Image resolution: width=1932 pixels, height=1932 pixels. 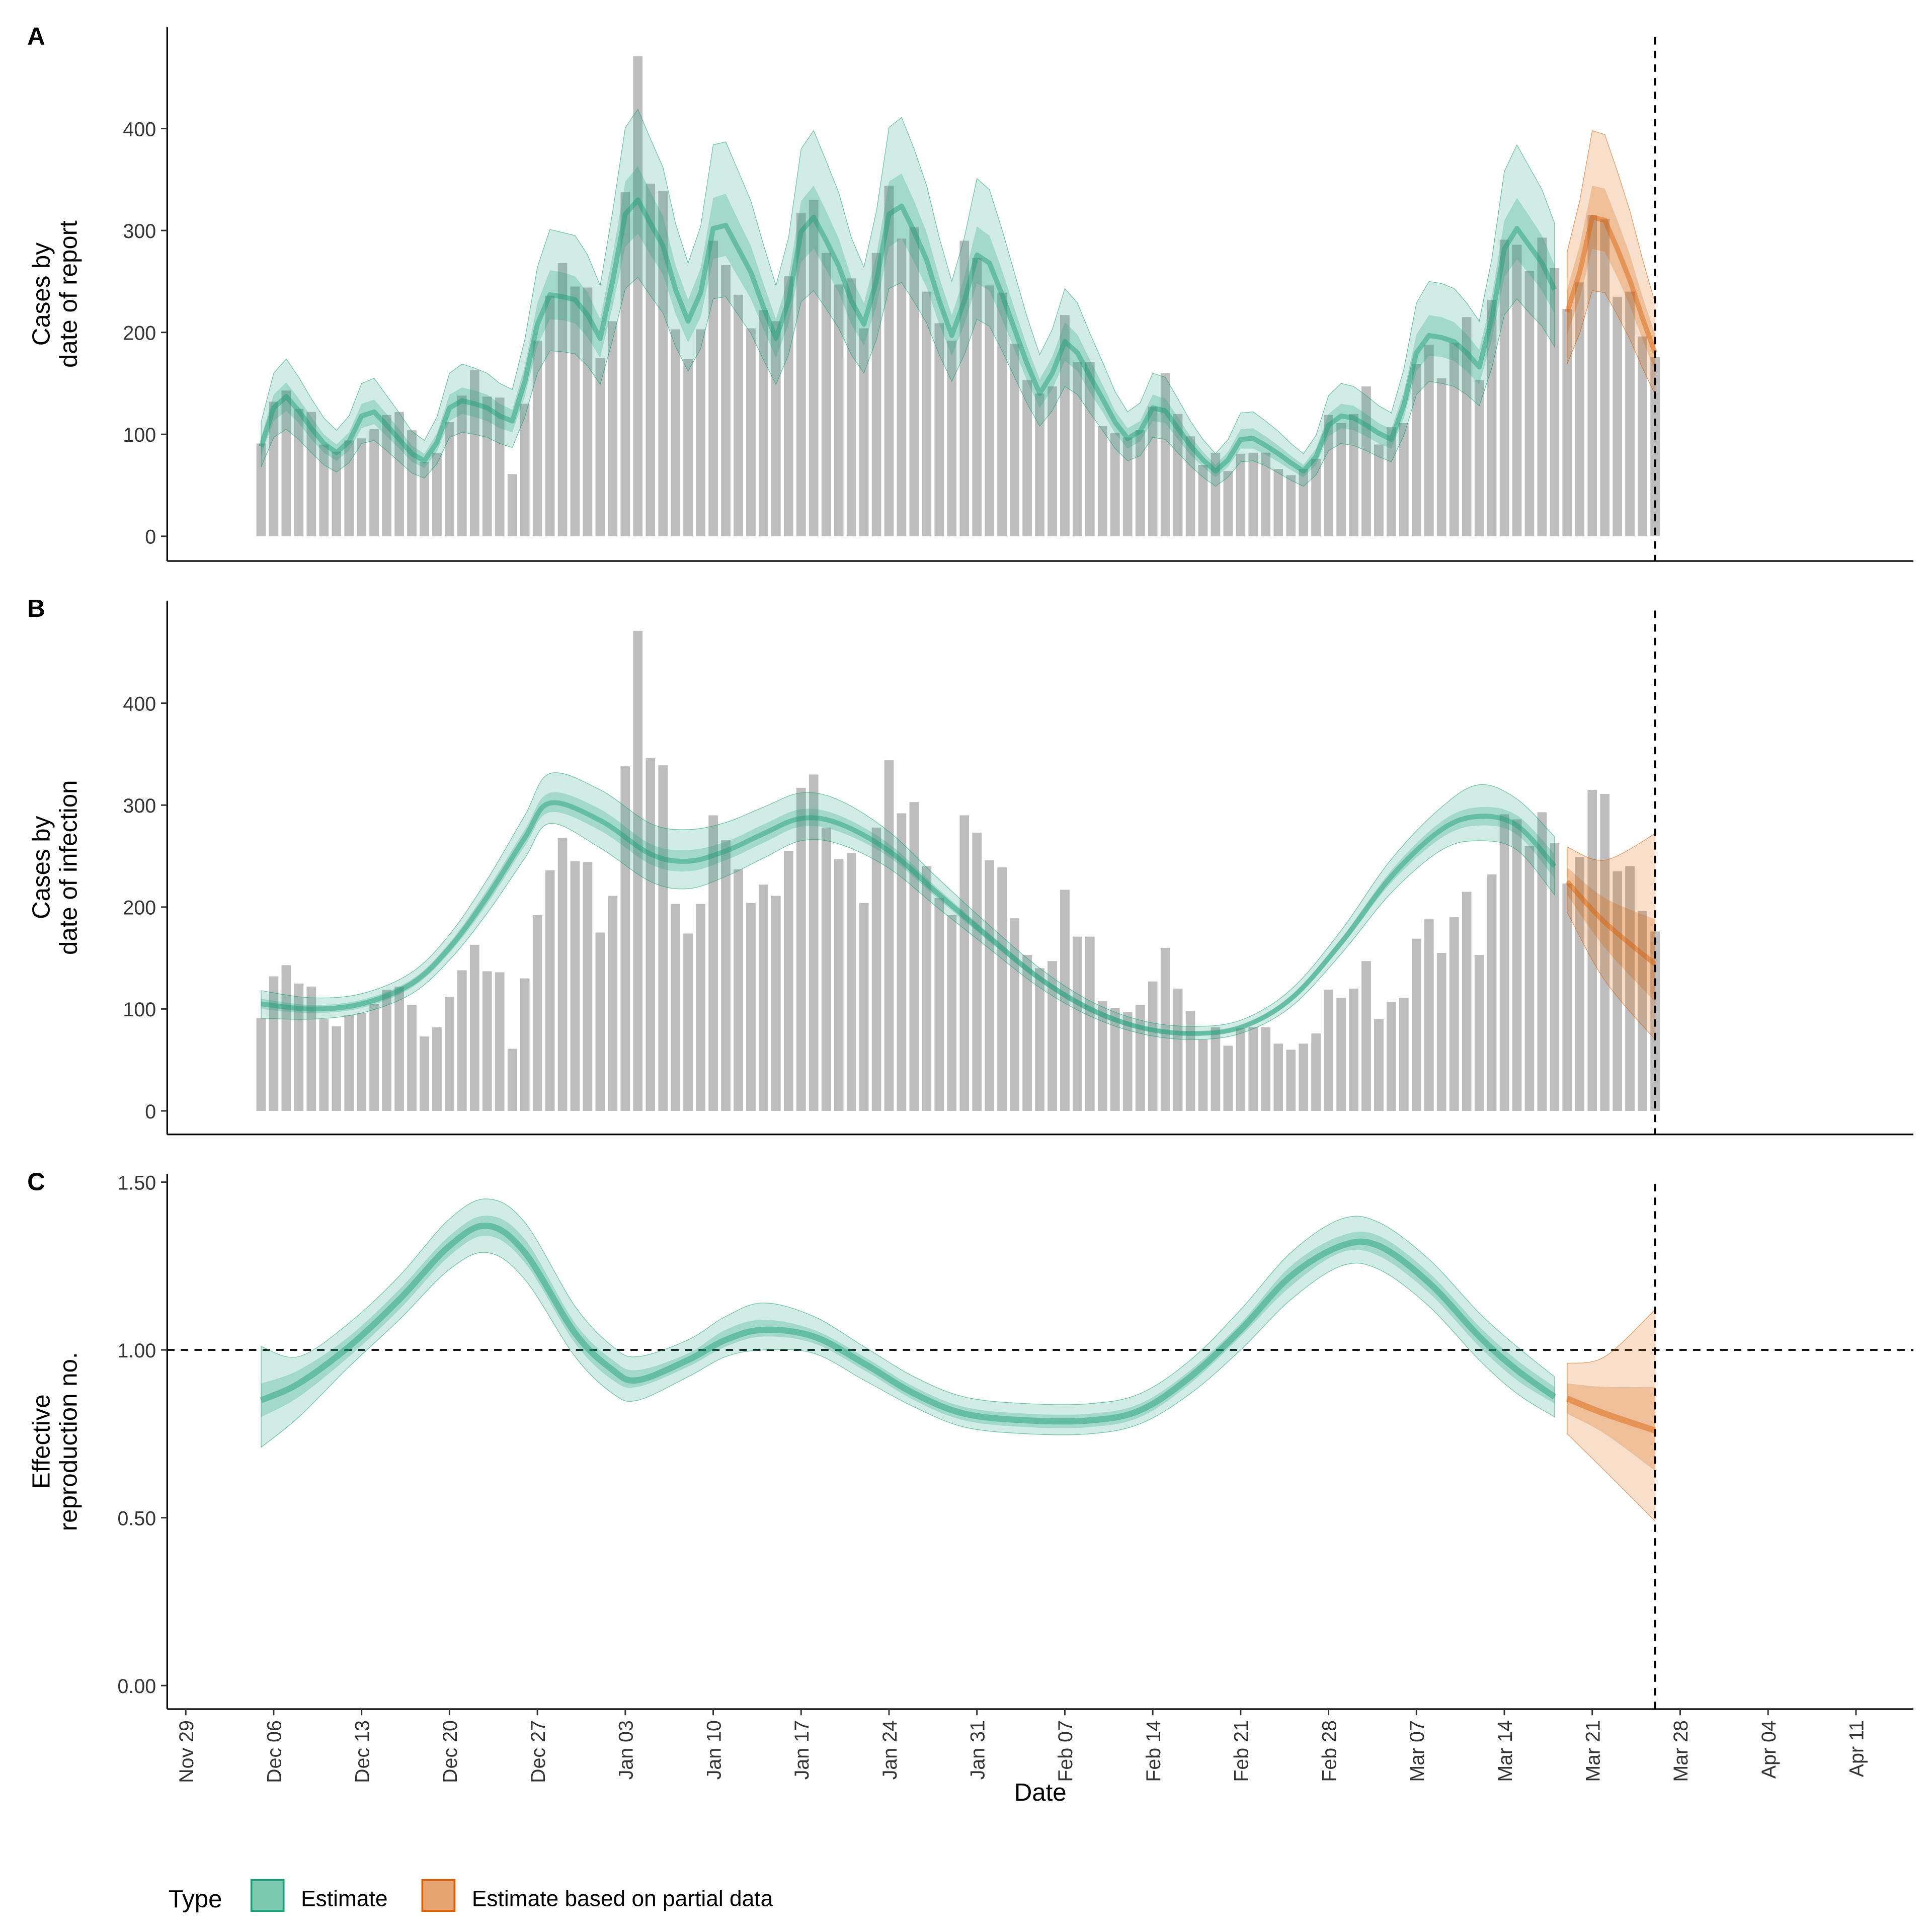 What do you see at coordinates (890, 1750) in the screenshot?
I see `x-tick-label: Jan 24` at bounding box center [890, 1750].